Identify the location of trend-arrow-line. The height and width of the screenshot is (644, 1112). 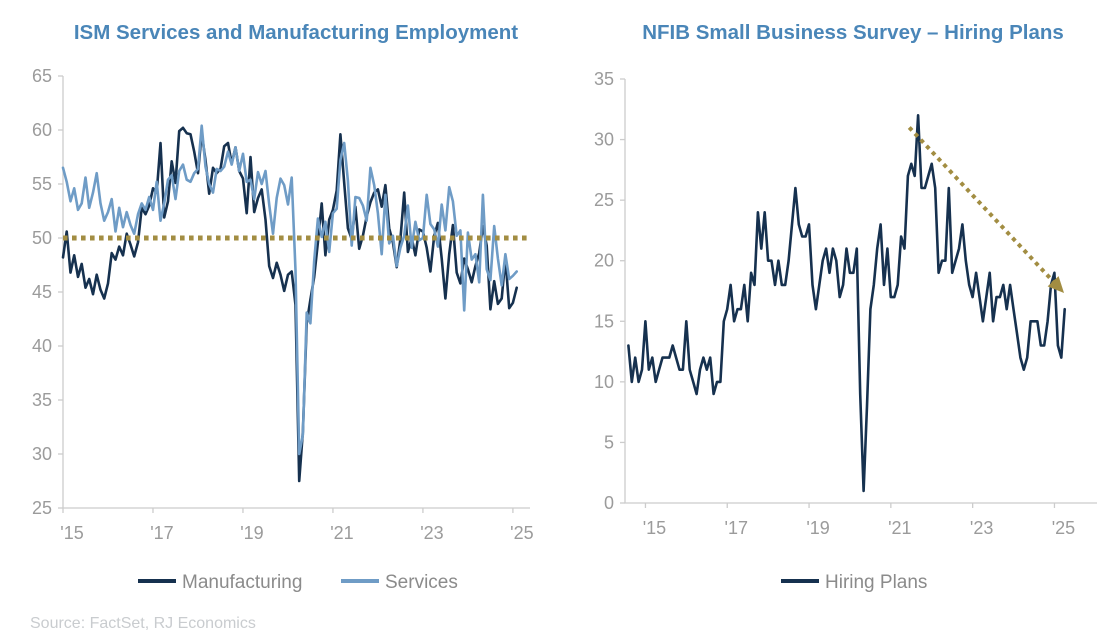
(982, 206).